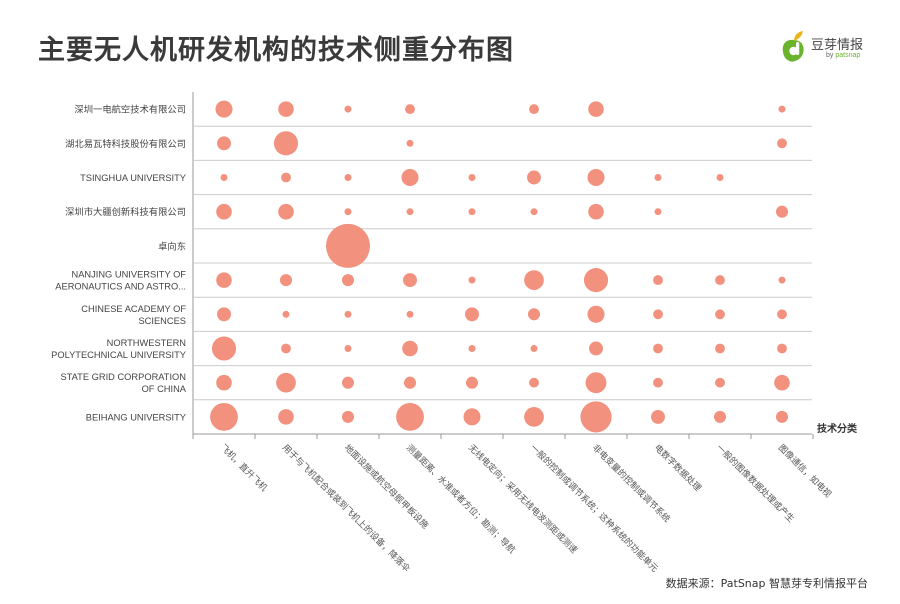 Image resolution: width=900 pixels, height=604 pixels. What do you see at coordinates (678, 468) in the screenshot?
I see `category-label: 电数字数据处理` at bounding box center [678, 468].